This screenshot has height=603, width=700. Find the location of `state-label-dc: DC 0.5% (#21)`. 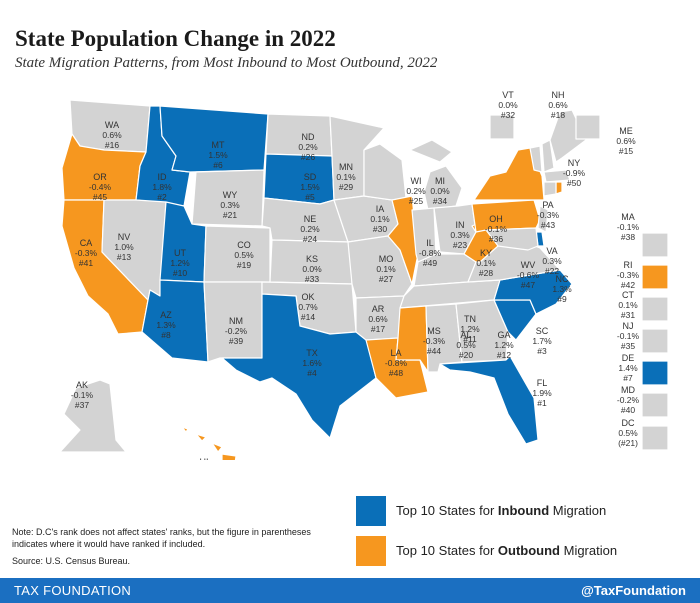

state-label-dc: DC 0.5% (#21) is located at coordinates (628, 433).